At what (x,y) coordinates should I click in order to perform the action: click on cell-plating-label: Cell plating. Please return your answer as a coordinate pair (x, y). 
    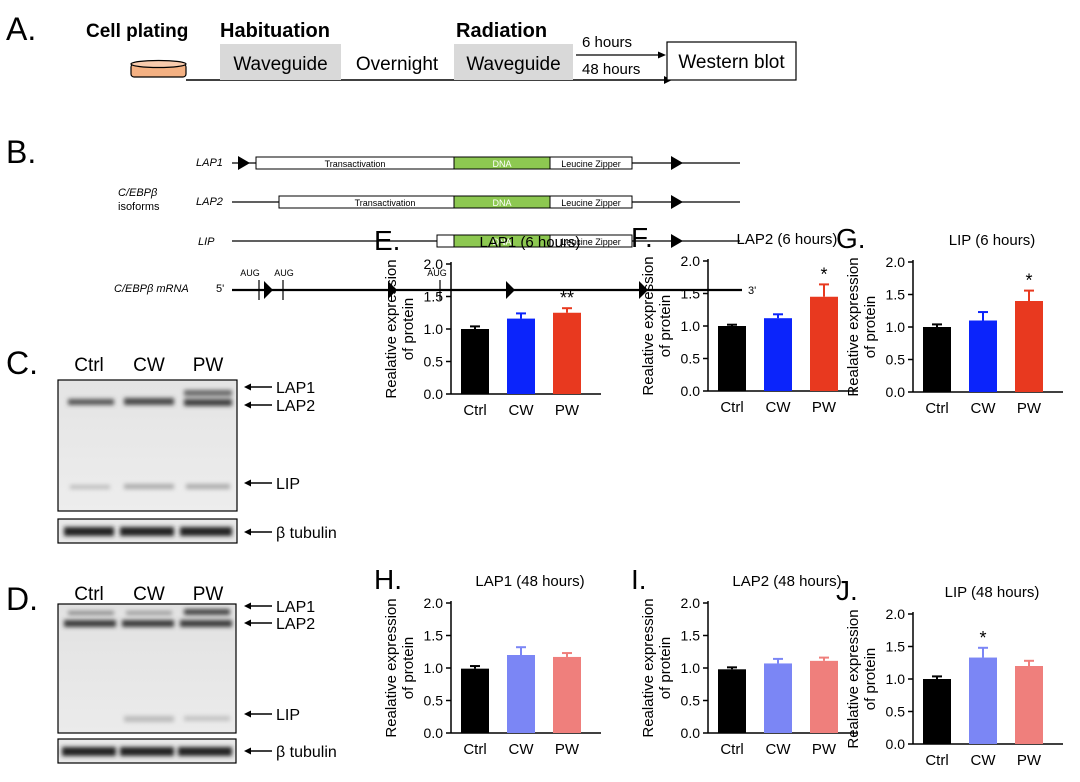
    Looking at the image, I should click on (137, 31).